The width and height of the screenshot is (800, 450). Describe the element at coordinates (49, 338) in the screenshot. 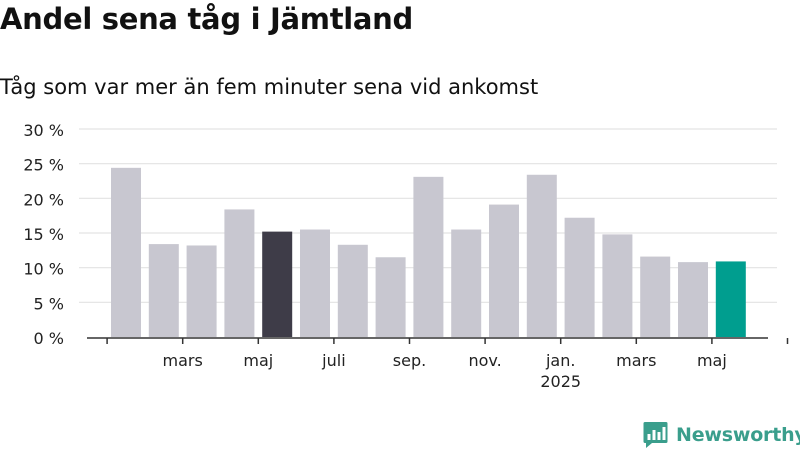

I see `y-tick-label: 0 %` at that location.